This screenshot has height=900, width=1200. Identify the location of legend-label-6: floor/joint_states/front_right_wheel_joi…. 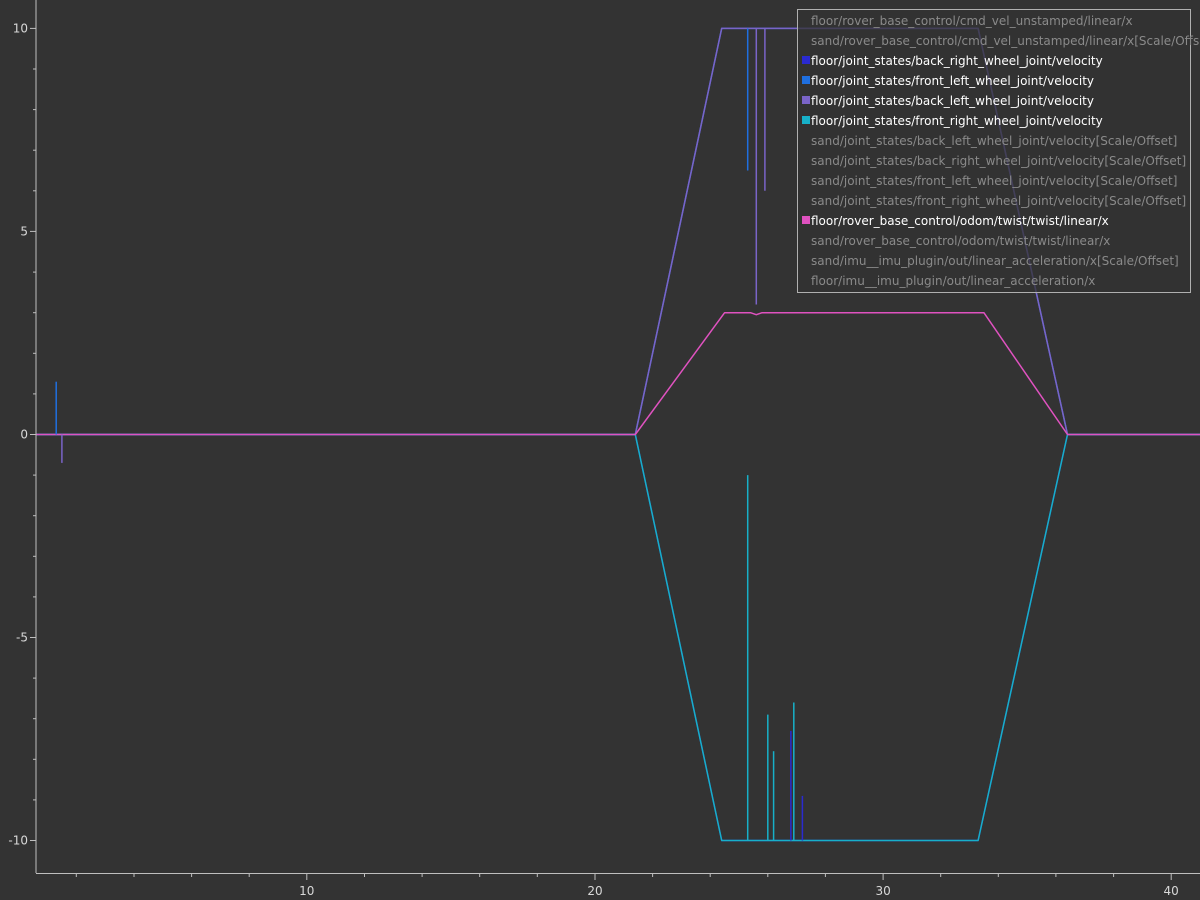
(957, 121).